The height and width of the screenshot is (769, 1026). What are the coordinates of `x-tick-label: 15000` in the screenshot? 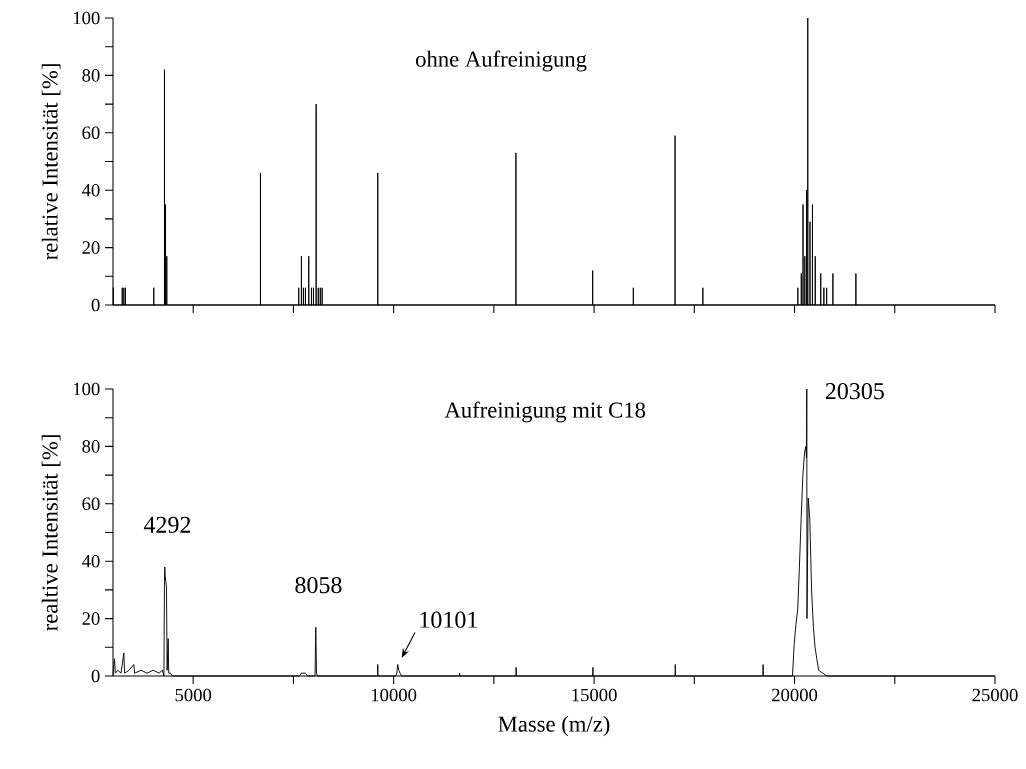 It's located at (594, 695).